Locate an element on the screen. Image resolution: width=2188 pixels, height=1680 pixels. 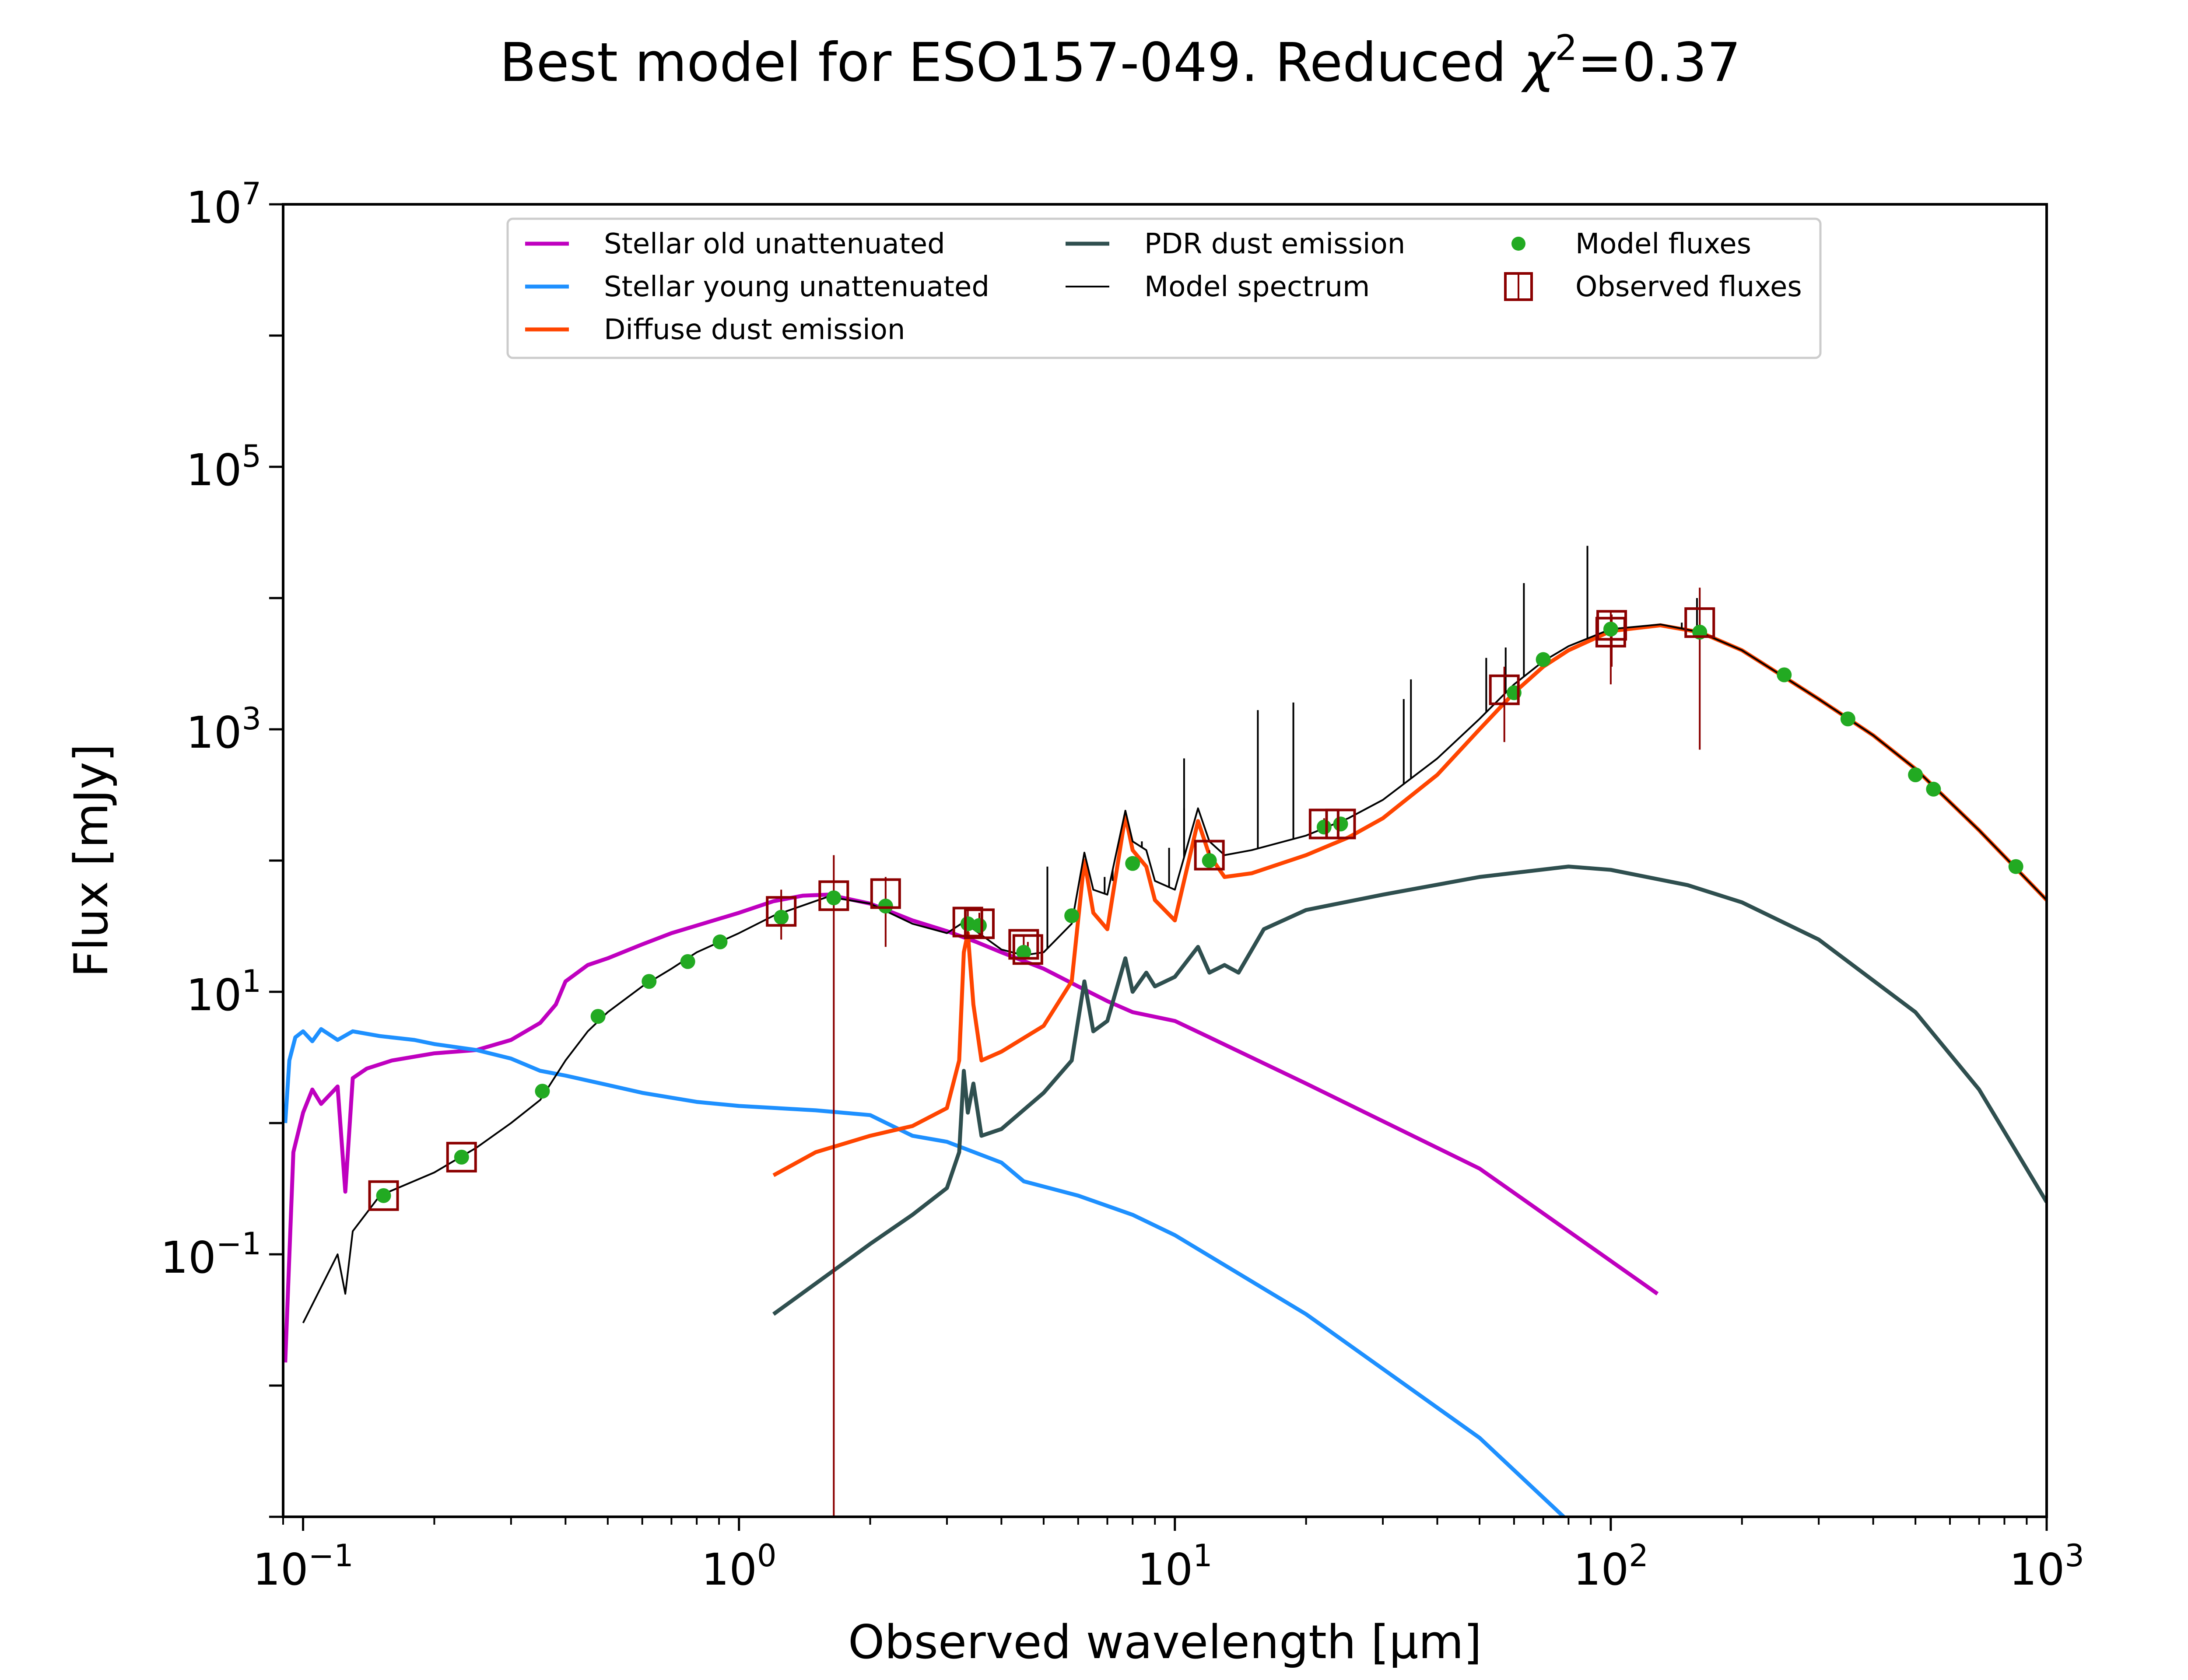
x-tick-label: 10⁻¹ is located at coordinates (302, 1566).